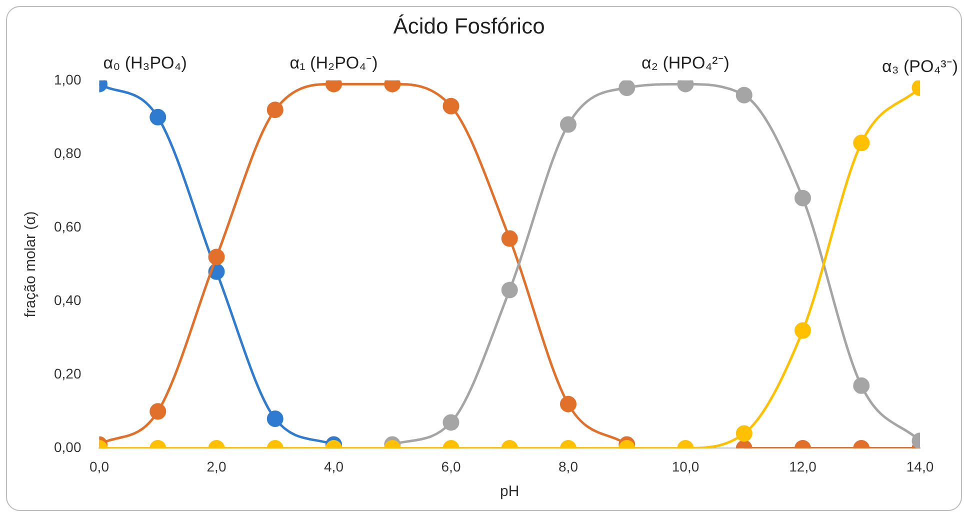 The image size is (970, 517). What do you see at coordinates (334, 62) in the screenshot?
I see `series-label: α₁ (H₂PO₄⁻)` at bounding box center [334, 62].